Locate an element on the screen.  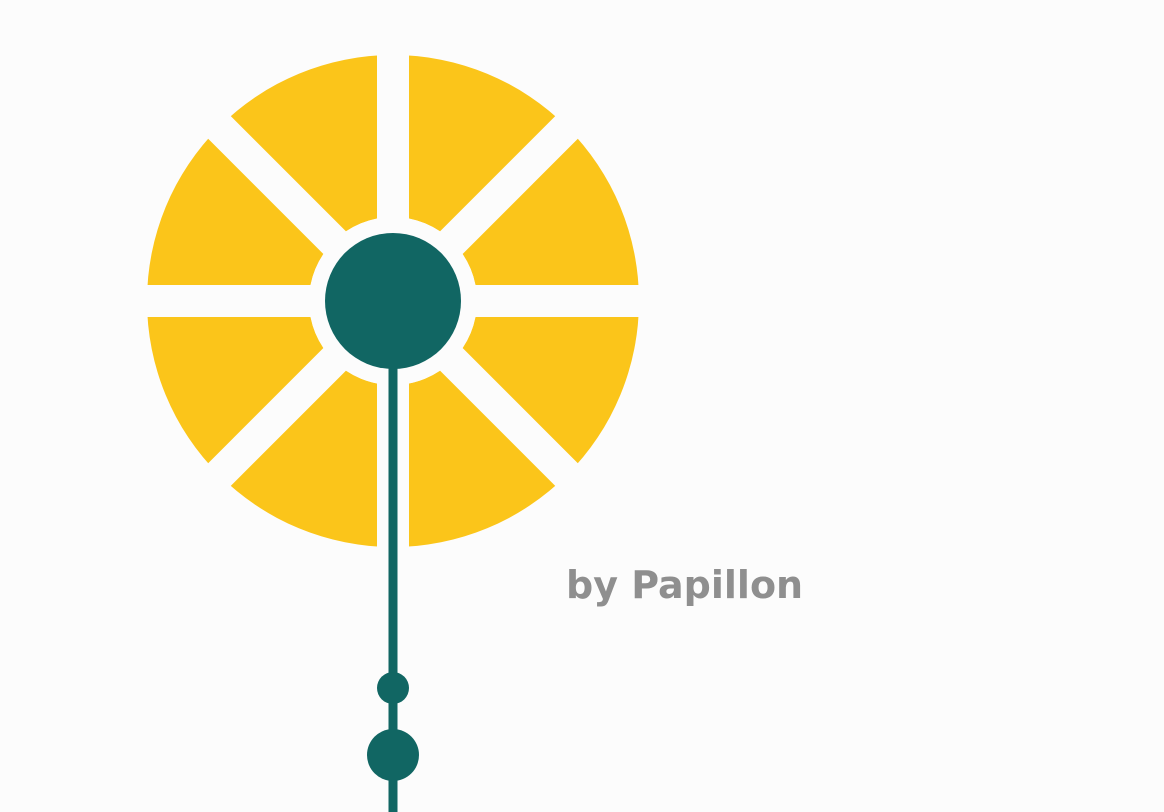
stem-dot-large is located at coordinates (393, 755).